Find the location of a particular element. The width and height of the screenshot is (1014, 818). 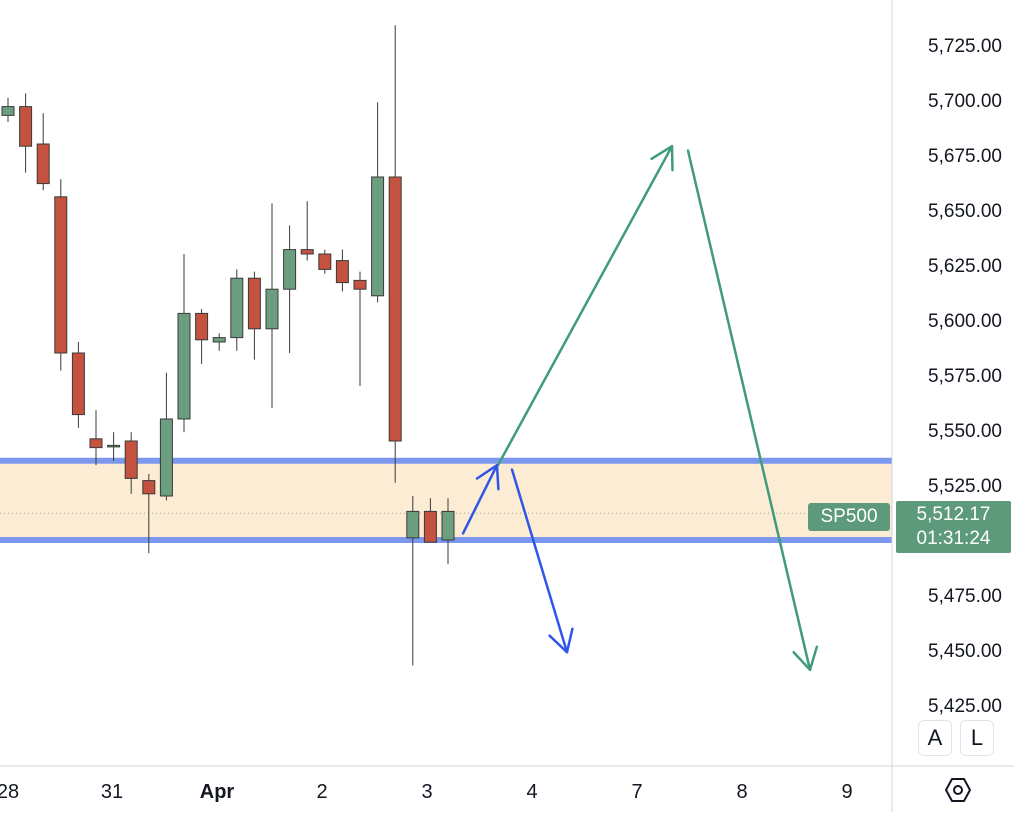

time-tick-label: Apr is located at coordinates (217, 792).